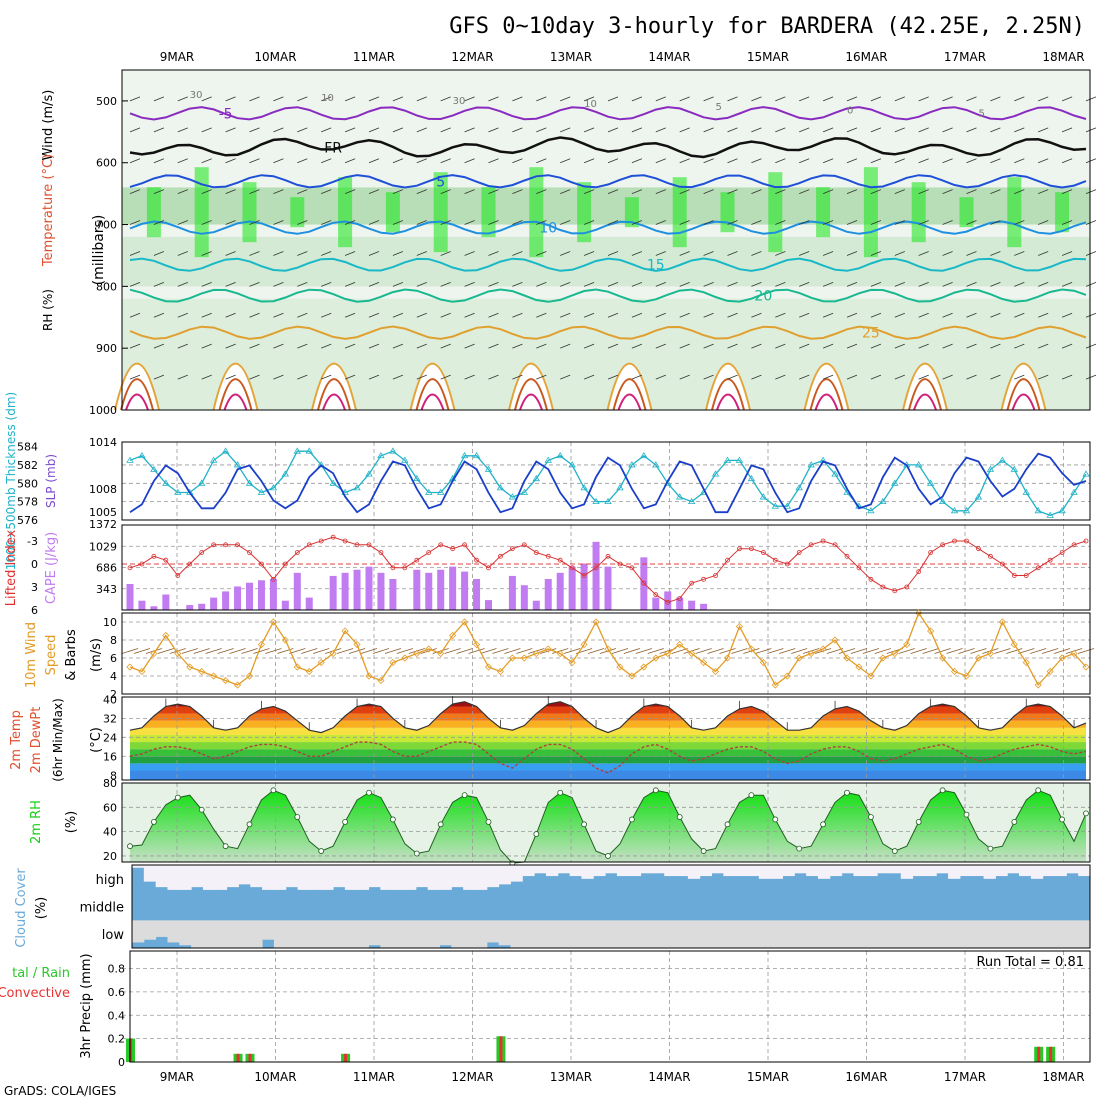 This screenshot has width=1100, height=1100. I want to click on temperature-band, so click(608, 753).